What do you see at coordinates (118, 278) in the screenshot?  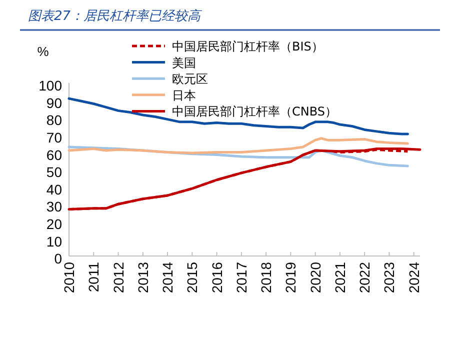 I see `x-tick-label: 2012` at bounding box center [118, 278].